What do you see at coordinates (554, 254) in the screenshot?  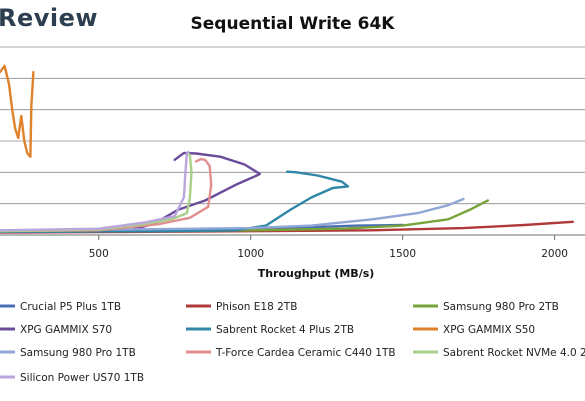 I see `x-tick-label: 2000` at bounding box center [554, 254].